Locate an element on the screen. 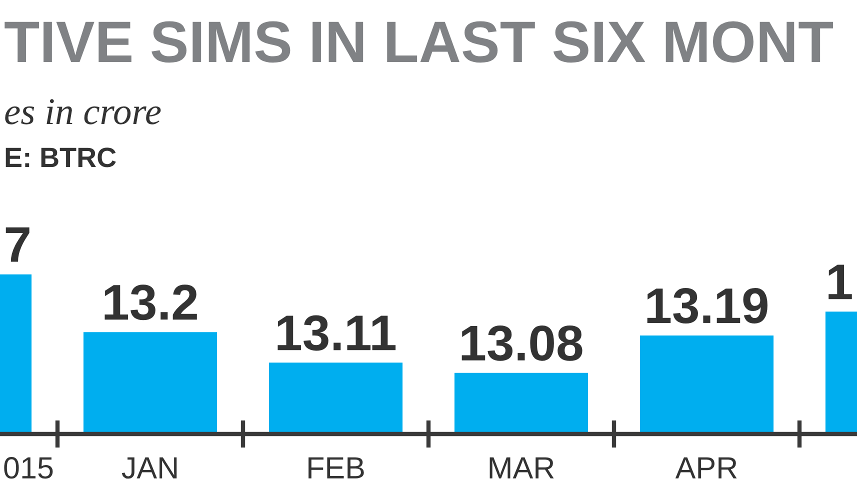  annotation: 1 is located at coordinates (840, 282).